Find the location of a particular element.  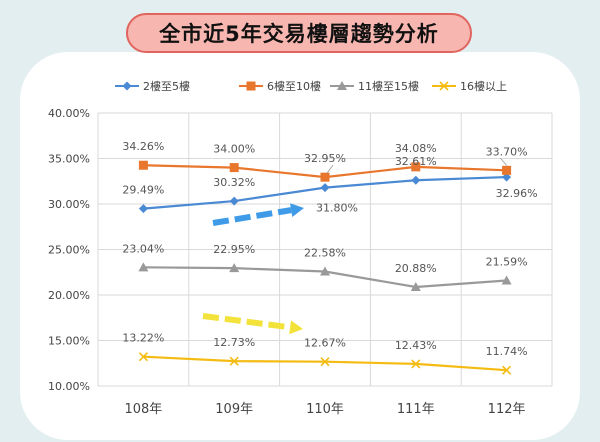

series-line is located at coordinates (325, 363).